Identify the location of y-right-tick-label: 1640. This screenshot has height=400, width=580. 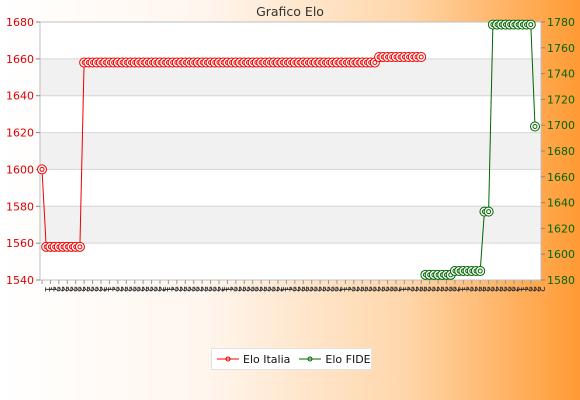
(561, 203).